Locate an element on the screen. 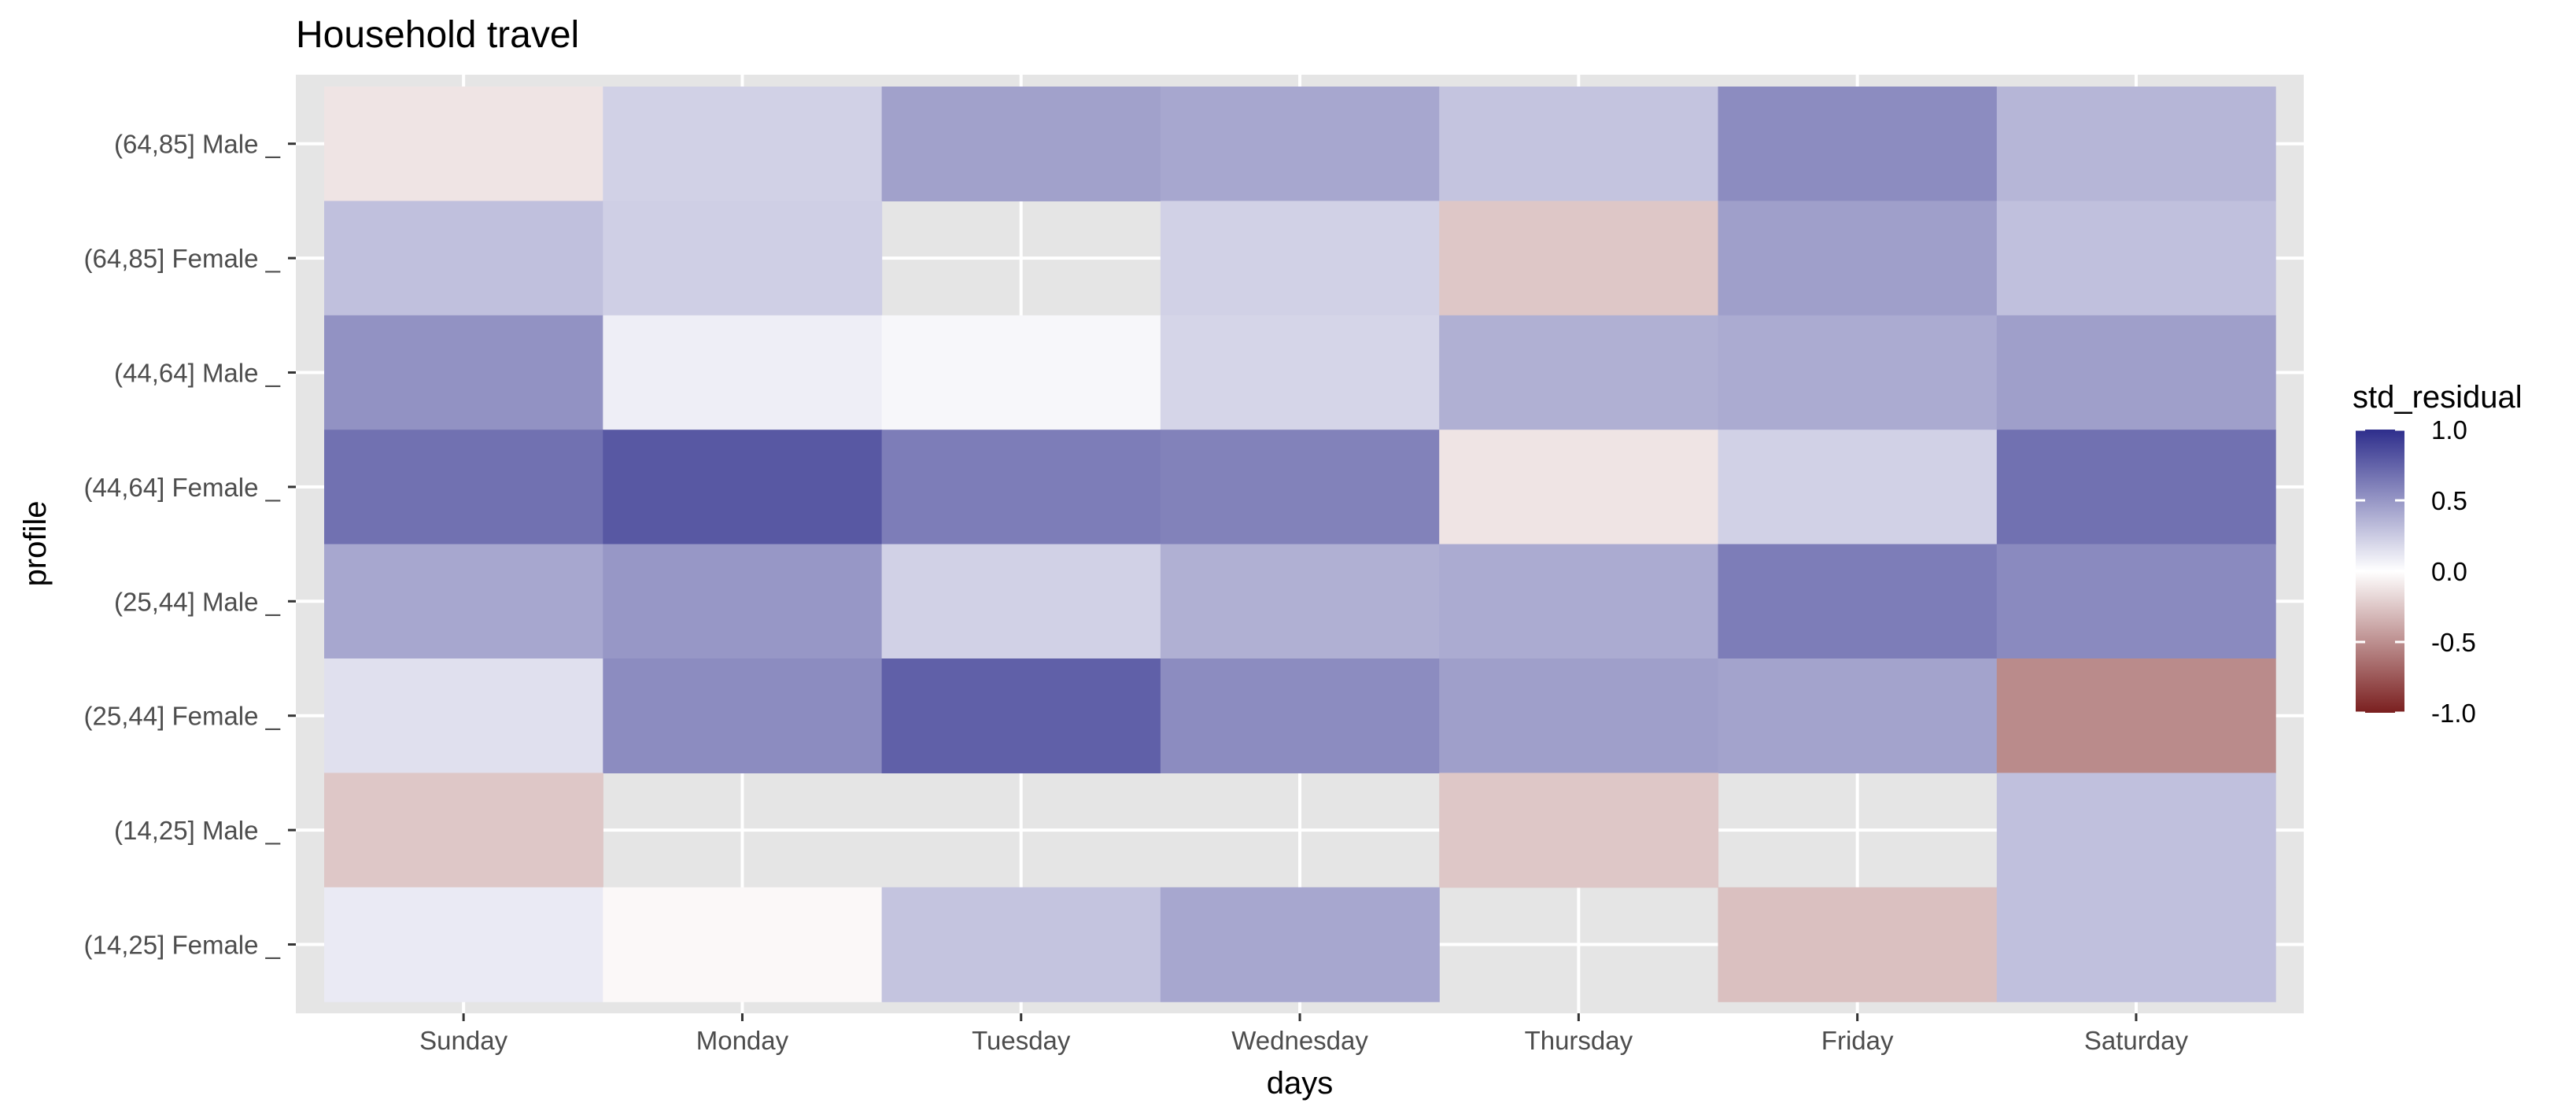 Image resolution: width=2576 pixels, height=1114 pixels. y-tick-label: (25,44] Male _ is located at coordinates (198, 602).